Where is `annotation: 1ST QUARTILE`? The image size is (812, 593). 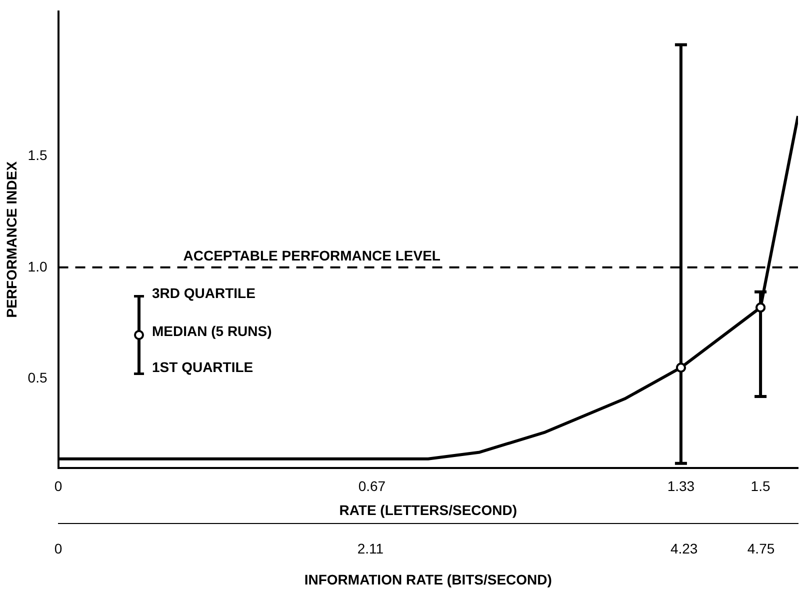
annotation: 1ST QUARTILE is located at coordinates (203, 367).